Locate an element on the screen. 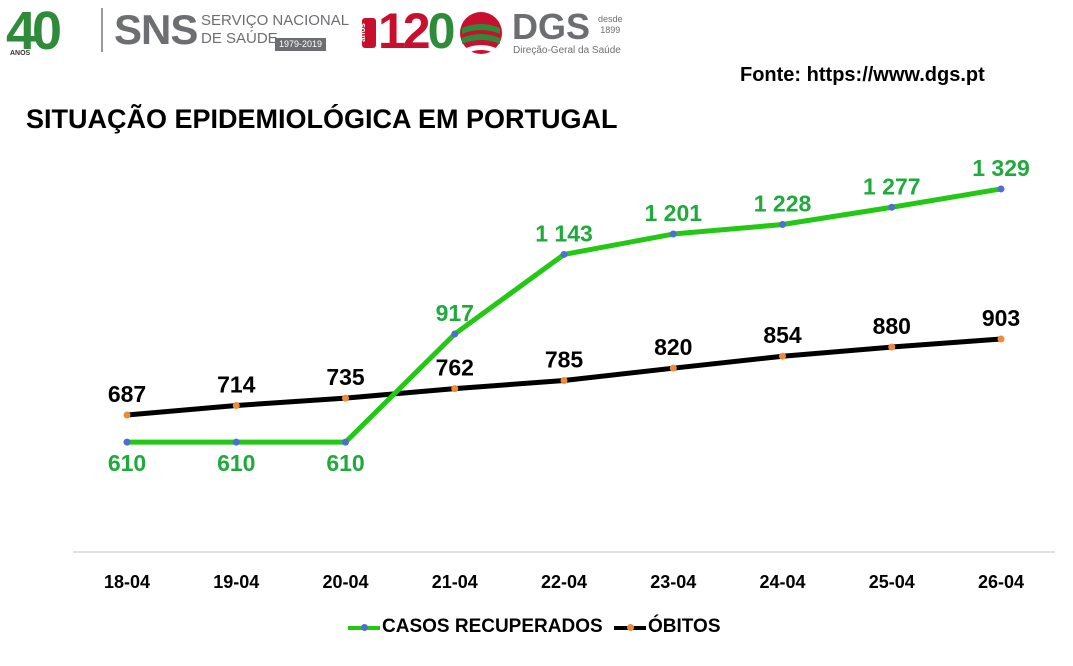 Image resolution: width=1073 pixels, height=666 pixels. deaths-data-label: 820 is located at coordinates (673, 347).